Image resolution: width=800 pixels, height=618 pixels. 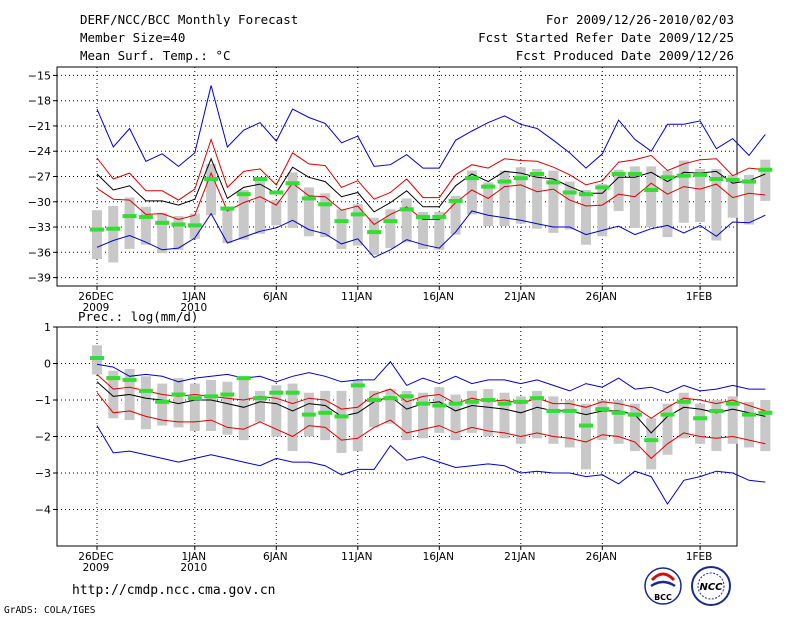 I want to click on forecast-markers, so click(x=431, y=201).